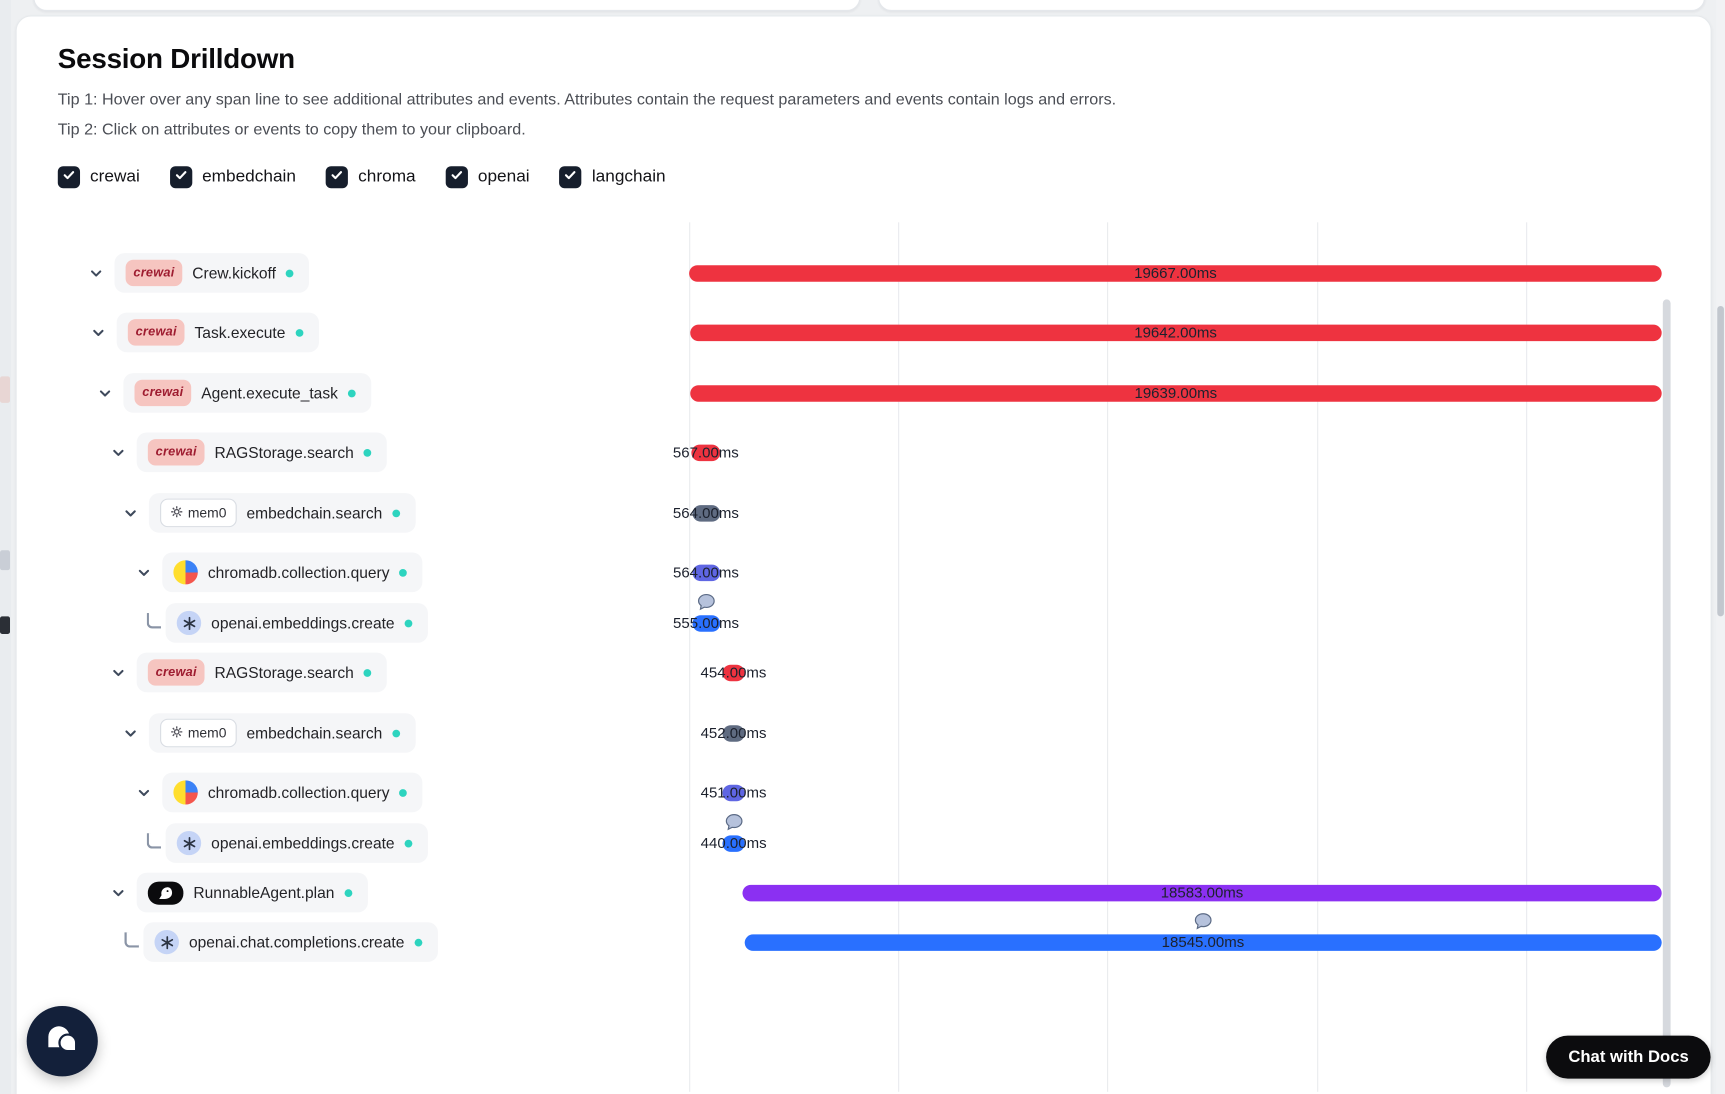 Image resolution: width=1725 pixels, height=1094 pixels. What do you see at coordinates (899, 657) in the screenshot?
I see `timeline-gridline` at bounding box center [899, 657].